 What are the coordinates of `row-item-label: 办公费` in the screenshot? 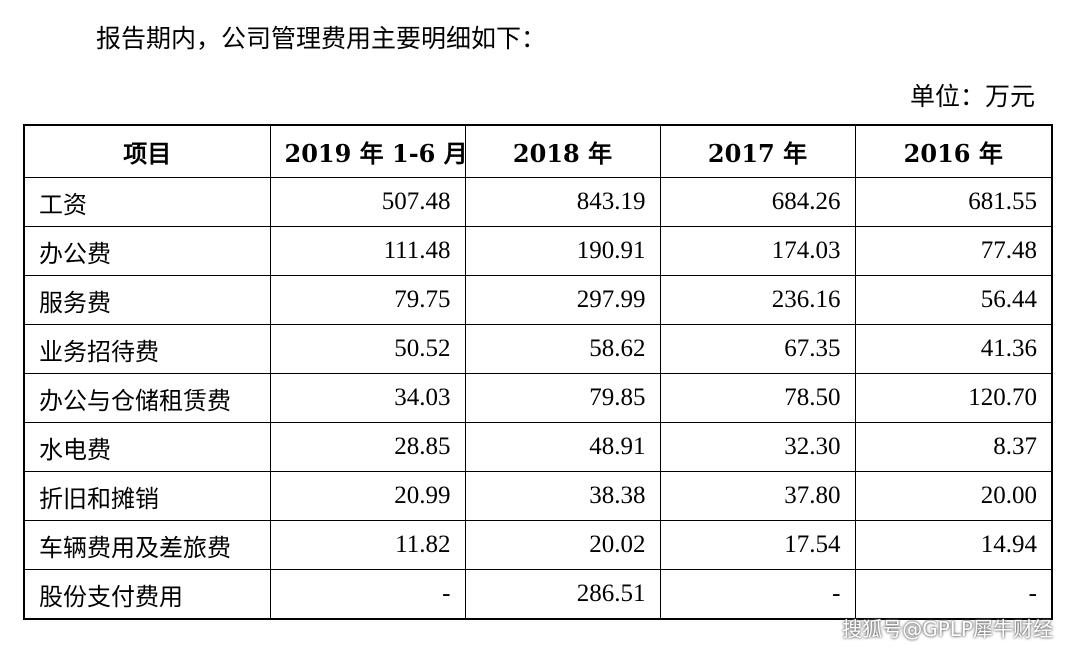 It's located at (147, 251).